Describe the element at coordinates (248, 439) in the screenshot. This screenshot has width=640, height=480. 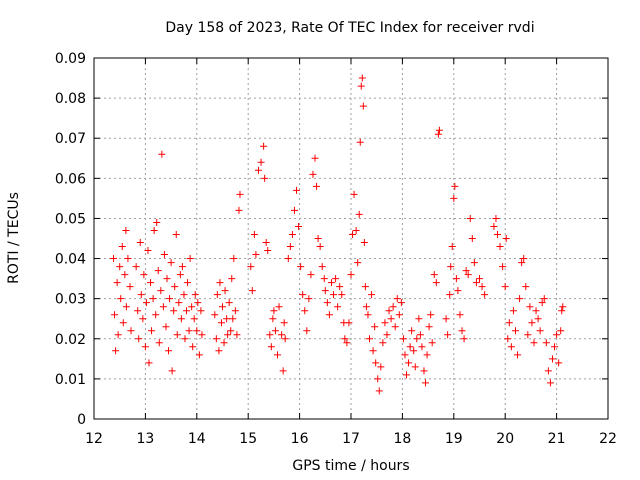
I see `x-tick-label: 15` at that location.